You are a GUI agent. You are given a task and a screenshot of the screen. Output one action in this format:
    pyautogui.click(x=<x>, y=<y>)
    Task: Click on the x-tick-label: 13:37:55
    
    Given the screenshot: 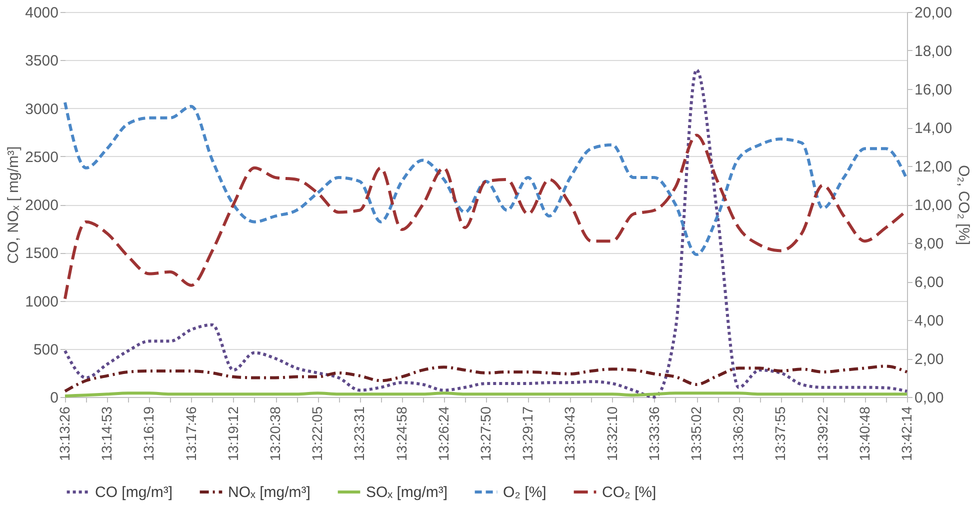 What is the action you would take?
    pyautogui.click(x=780, y=433)
    